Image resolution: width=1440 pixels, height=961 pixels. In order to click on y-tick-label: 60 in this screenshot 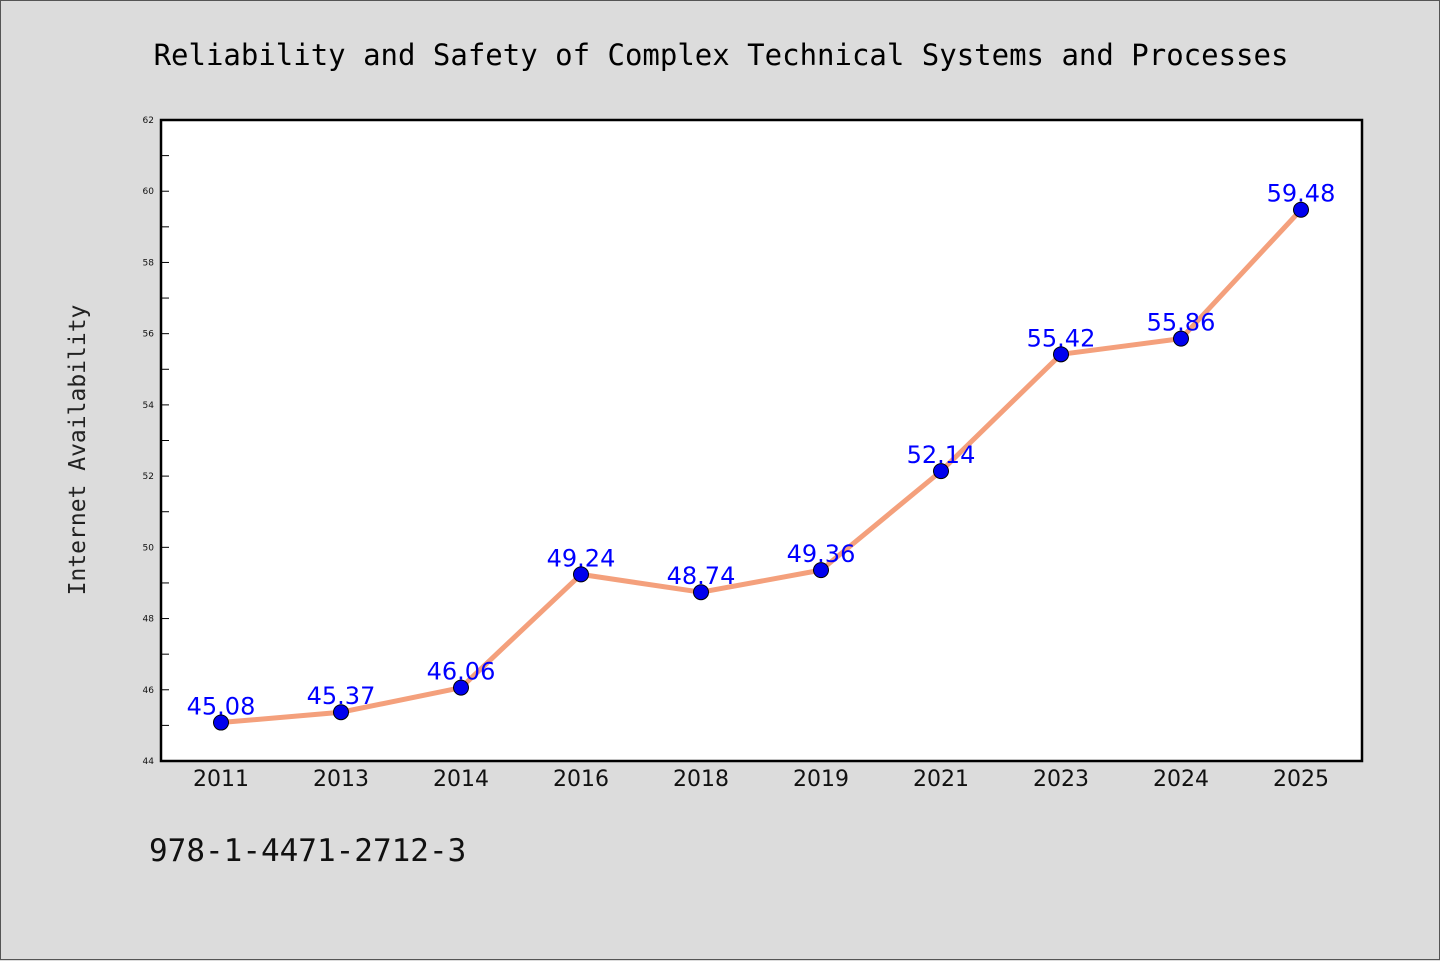, I will do `click(149, 192)`.